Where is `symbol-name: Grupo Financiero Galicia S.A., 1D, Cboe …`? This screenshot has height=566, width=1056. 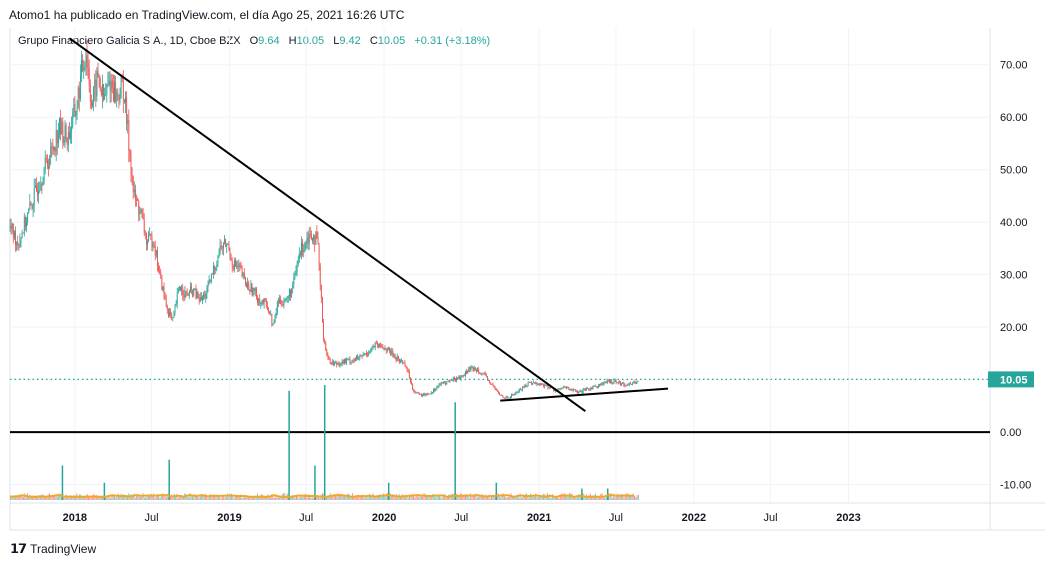 symbol-name: Grupo Financiero Galicia S.A., 1D, Cboe … is located at coordinates (129, 41).